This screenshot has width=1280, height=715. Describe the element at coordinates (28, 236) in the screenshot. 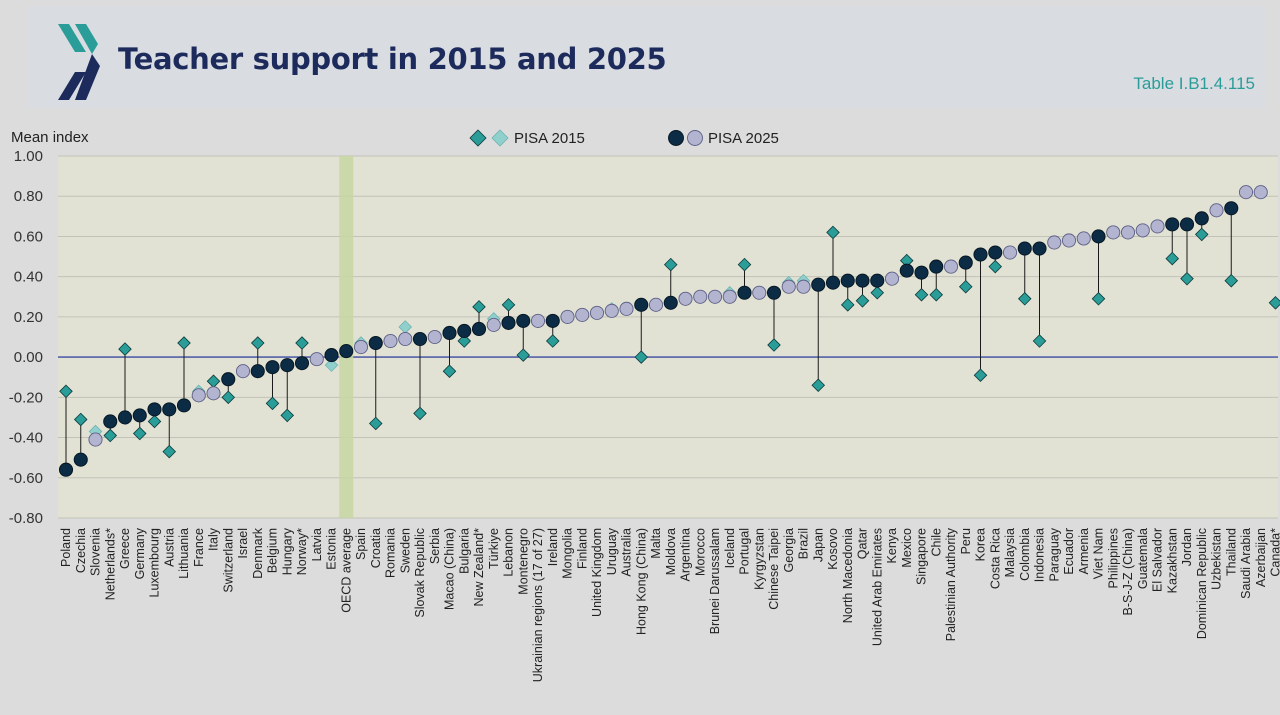

I see `y-tick-label: 0.60` at that location.